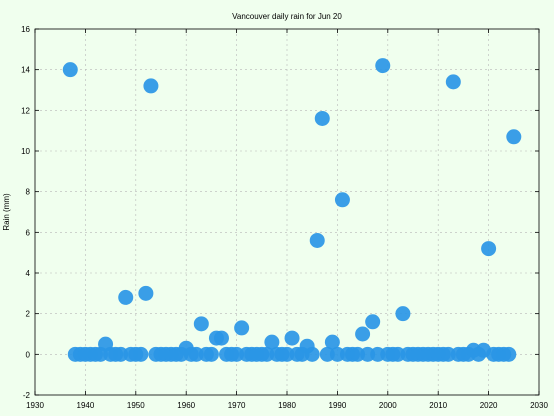 The image size is (554, 416). Describe the element at coordinates (186, 405) in the screenshot. I see `x-tick-label: 1960` at that location.